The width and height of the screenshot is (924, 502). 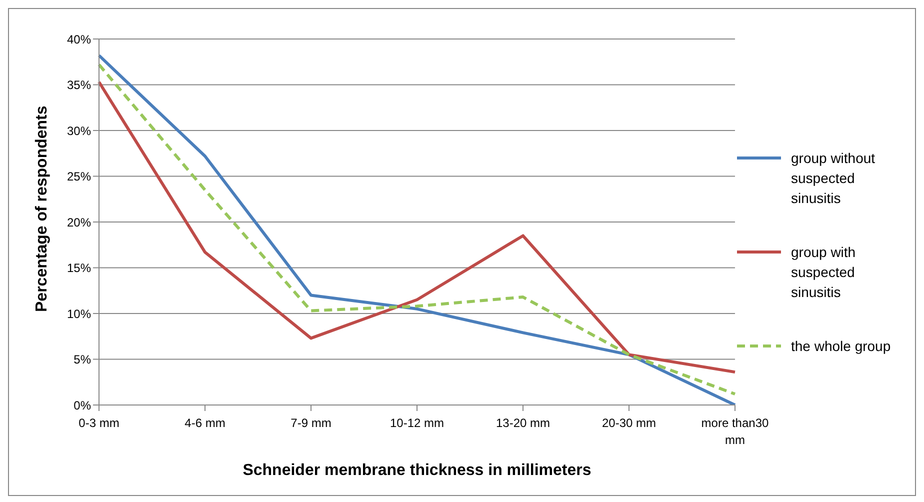 What do you see at coordinates (42, 209) in the screenshot?
I see `y-axis-title: Percentage of respondents` at bounding box center [42, 209].